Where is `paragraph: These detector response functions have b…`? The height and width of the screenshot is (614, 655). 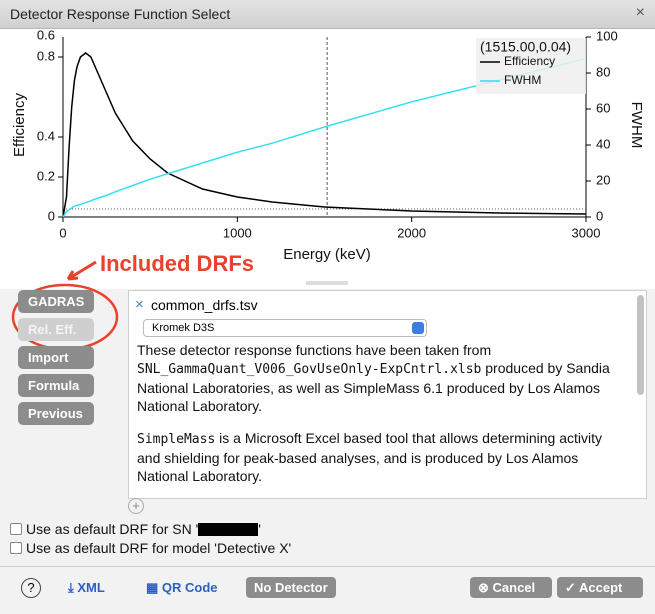 paragraph: These detector response functions have b… is located at coordinates (383, 378).